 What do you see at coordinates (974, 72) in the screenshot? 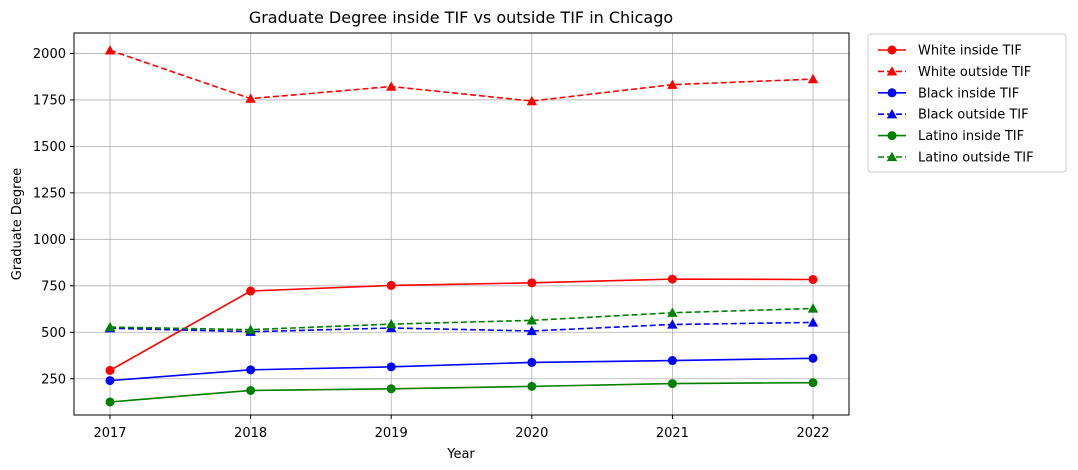
I see `legend-label: White outside TIF` at bounding box center [974, 72].